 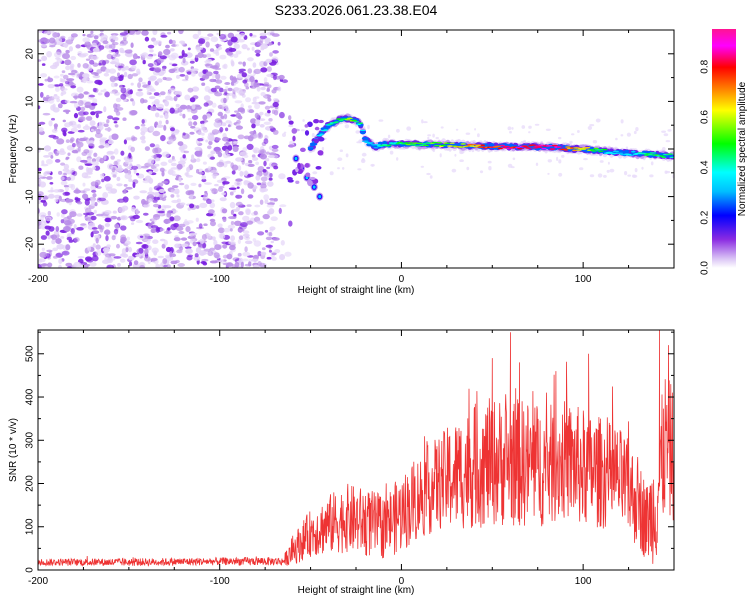 I want to click on spectrogram-ylabel: Frequency (Hz), so click(x=13, y=149).